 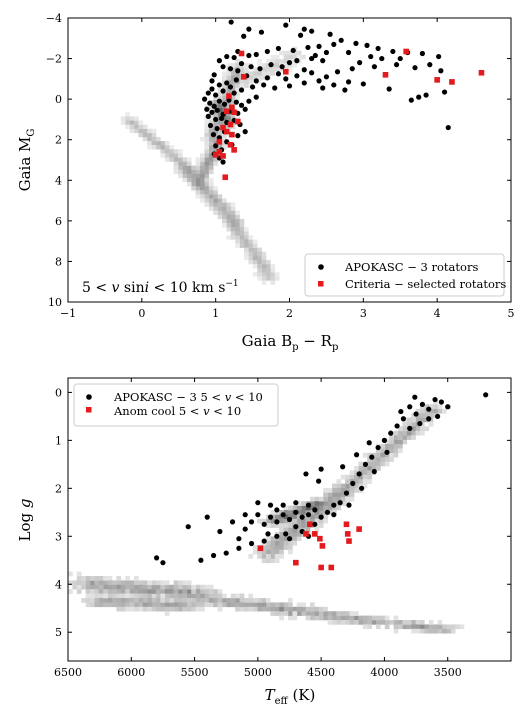 What do you see at coordinates (58, 221) in the screenshot?
I see `y-tick-label: 6` at bounding box center [58, 221].